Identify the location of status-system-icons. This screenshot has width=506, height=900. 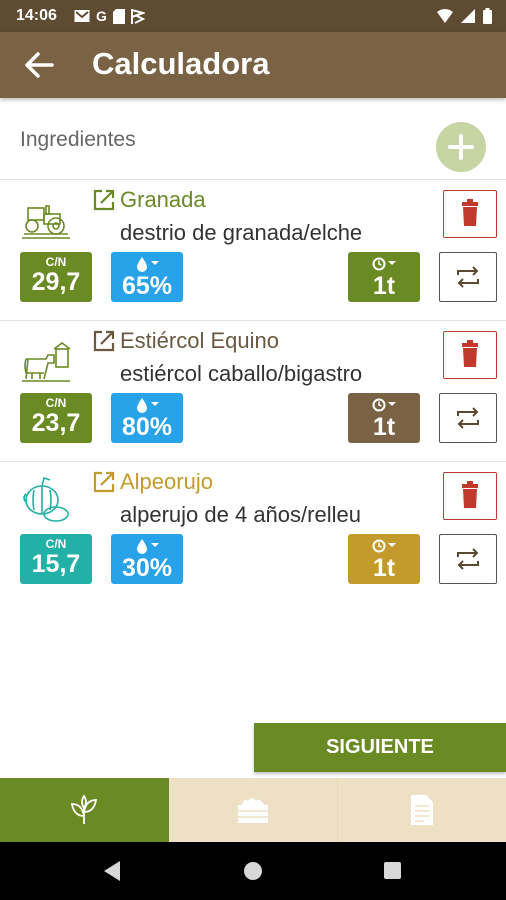
(464, 16).